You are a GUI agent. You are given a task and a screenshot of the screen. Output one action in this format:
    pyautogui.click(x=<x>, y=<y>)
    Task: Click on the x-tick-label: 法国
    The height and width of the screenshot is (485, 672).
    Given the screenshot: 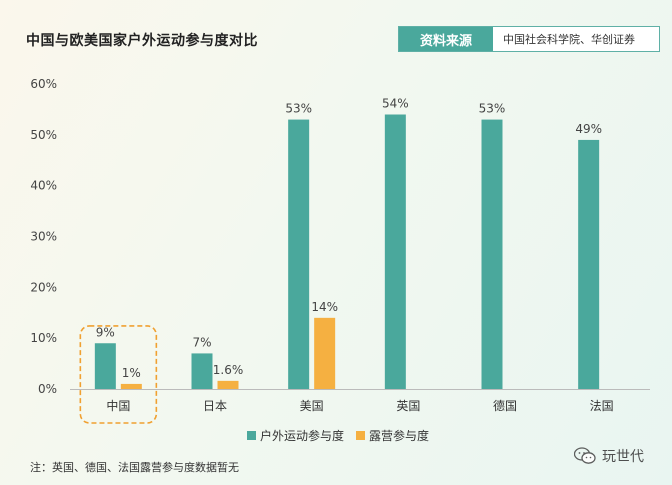 What is the action you would take?
    pyautogui.click(x=602, y=406)
    